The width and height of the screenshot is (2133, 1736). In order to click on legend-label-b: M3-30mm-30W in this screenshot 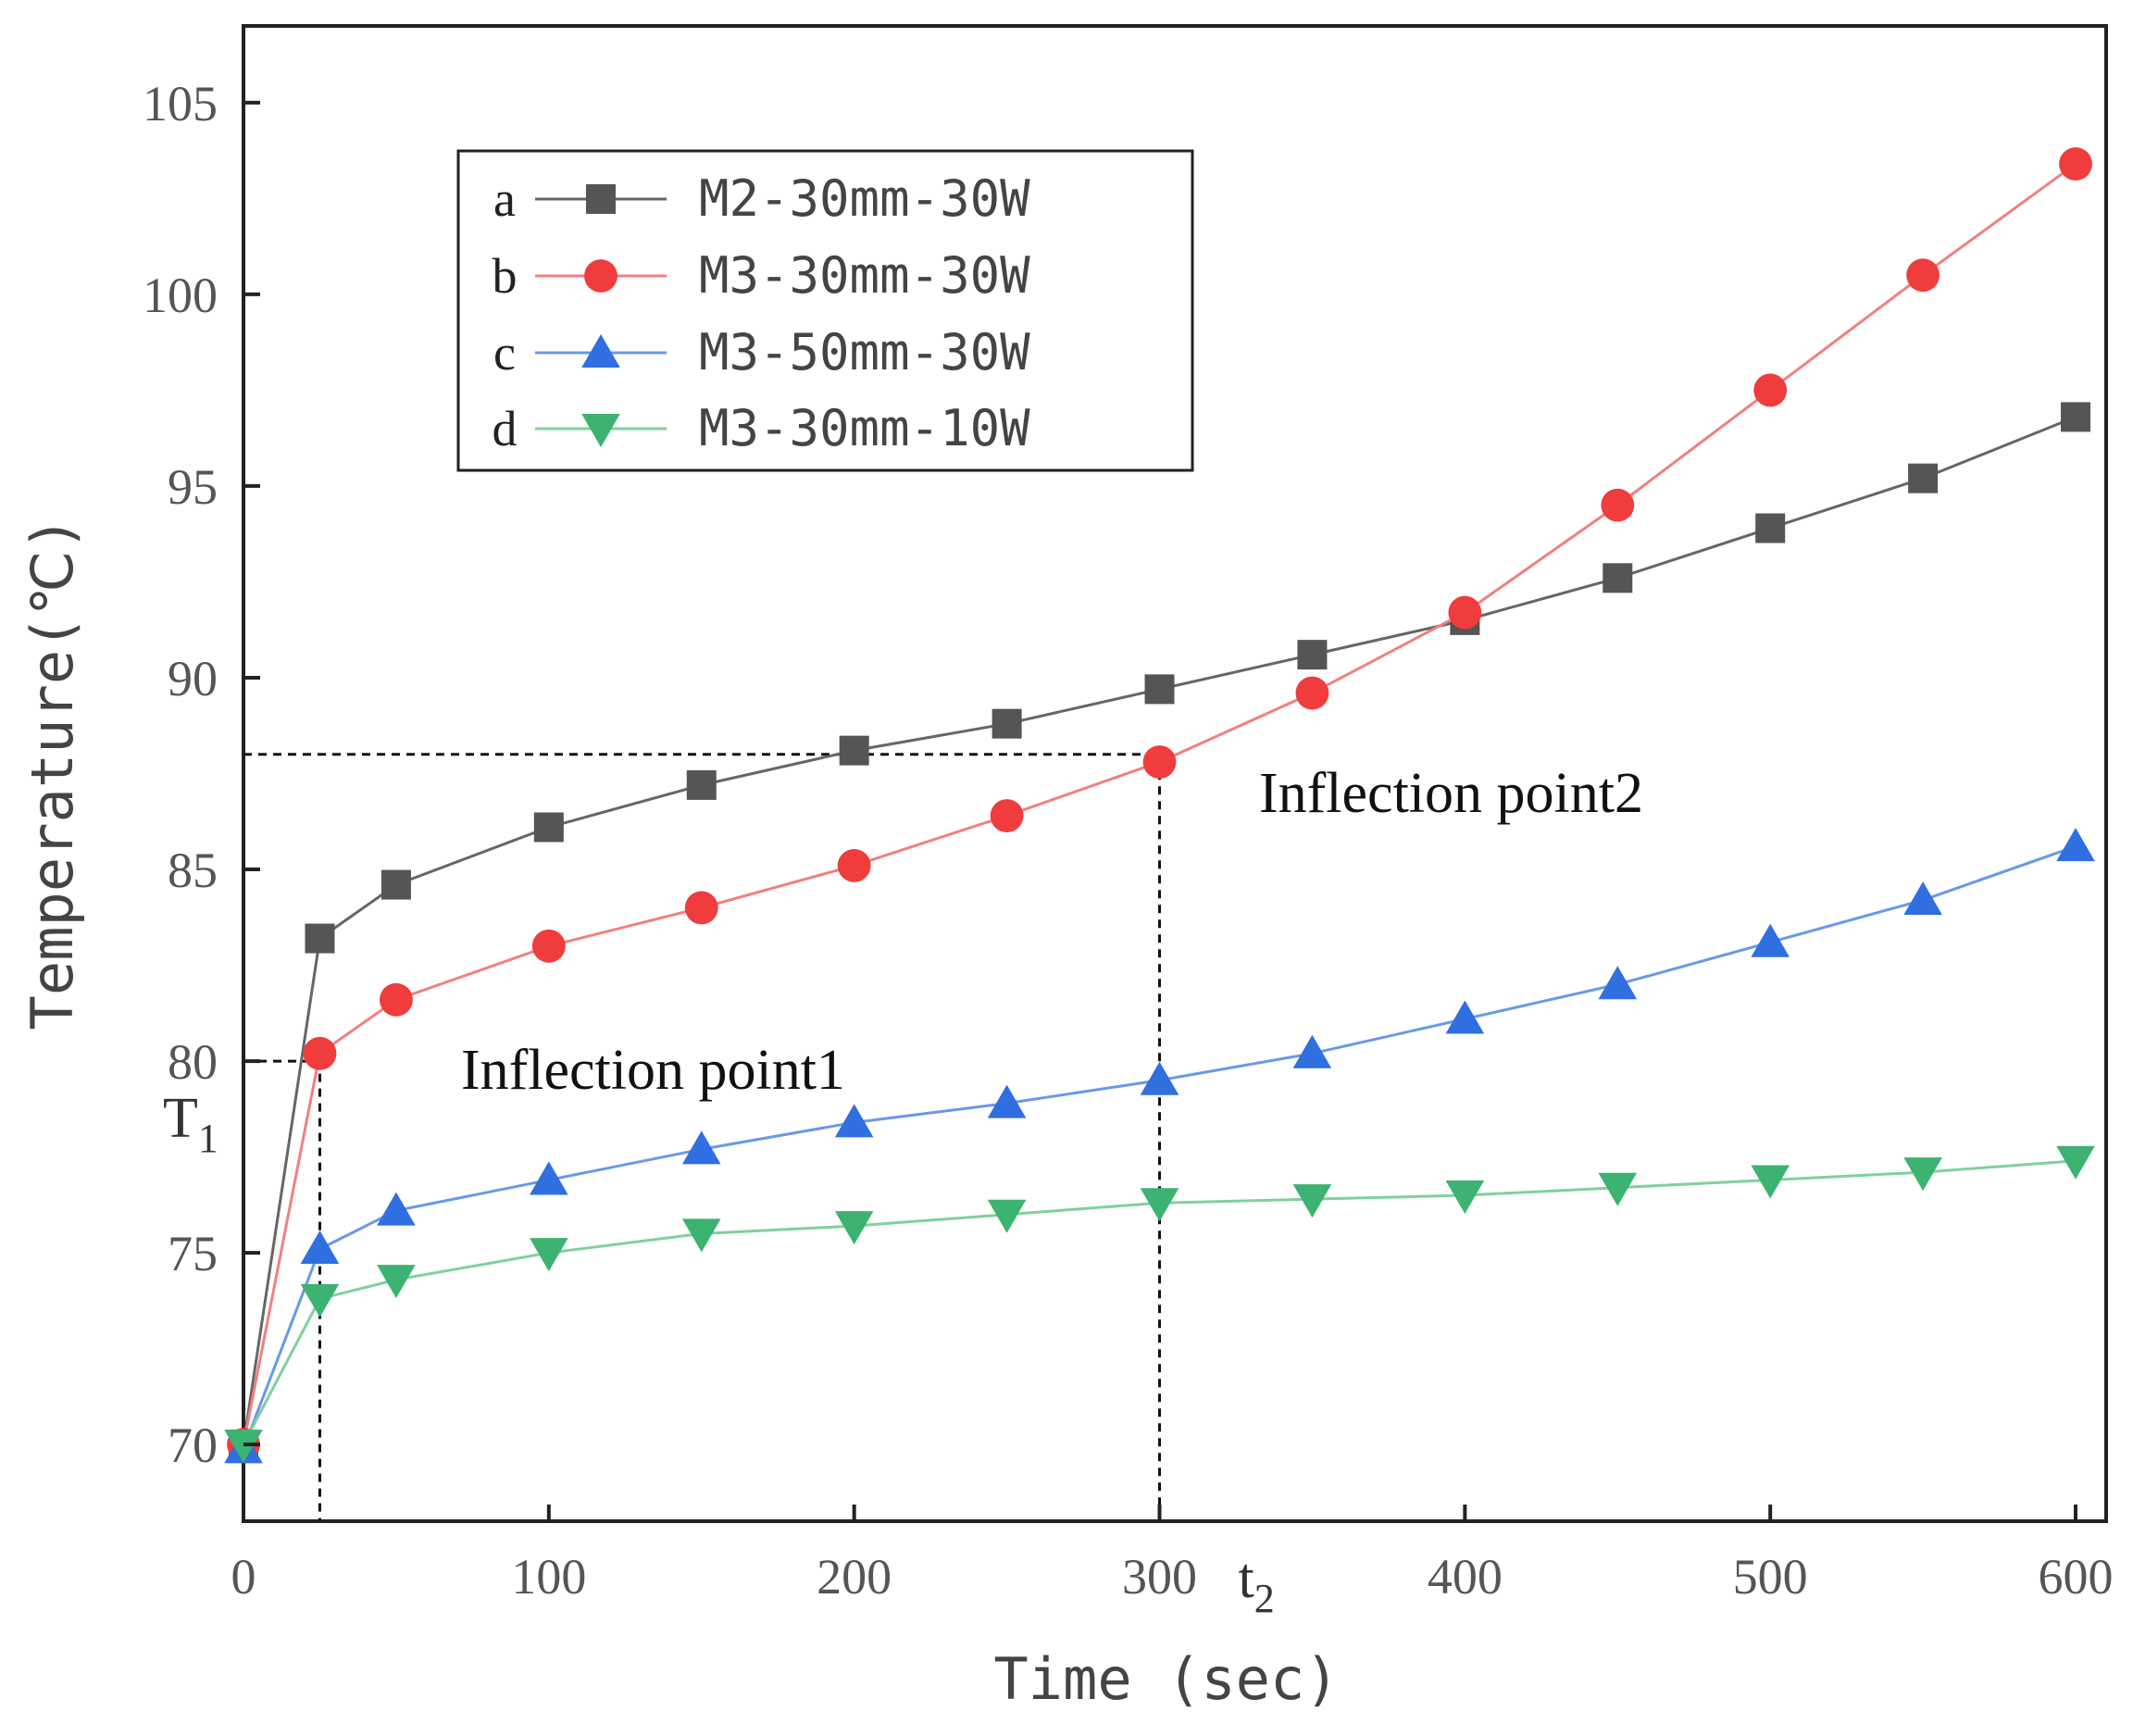, I will do `click(864, 275)`.